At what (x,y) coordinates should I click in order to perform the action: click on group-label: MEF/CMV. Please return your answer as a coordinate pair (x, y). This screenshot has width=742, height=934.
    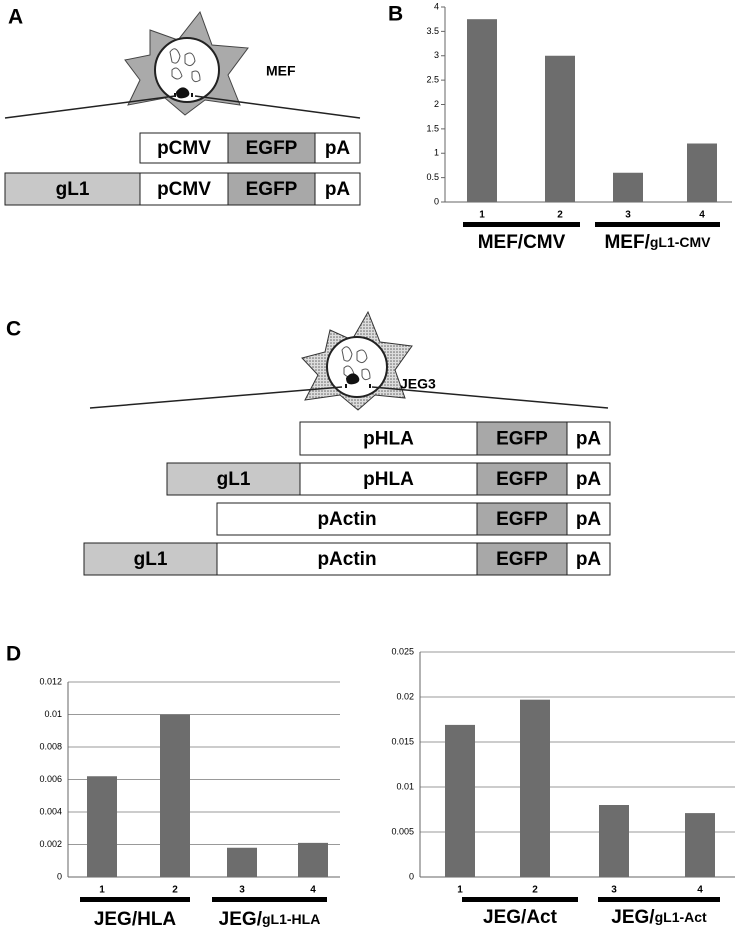
    Looking at the image, I should click on (522, 242).